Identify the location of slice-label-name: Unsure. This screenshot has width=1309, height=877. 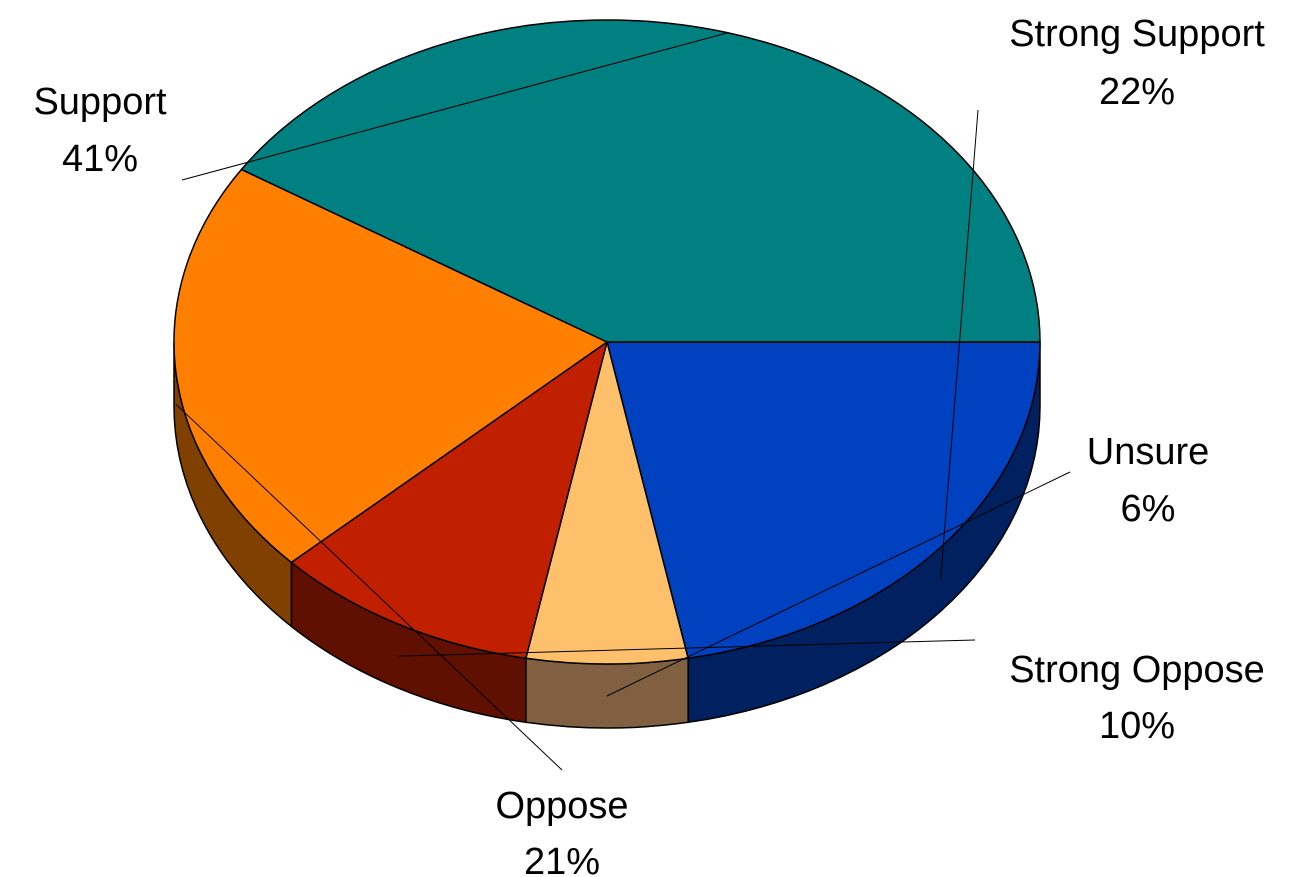
(1148, 452).